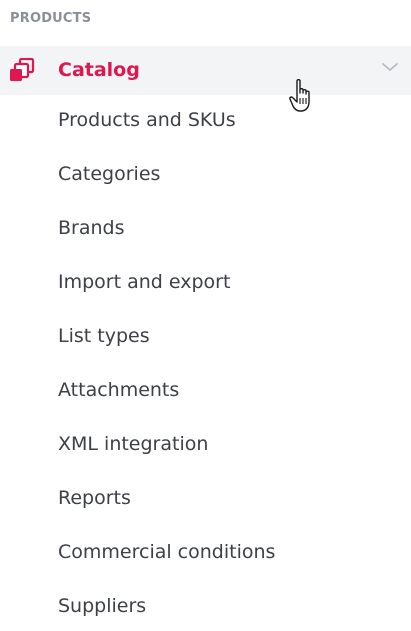 The width and height of the screenshot is (411, 631). Describe the element at coordinates (94, 498) in the screenshot. I see `menu-item-reports: Reports` at that location.